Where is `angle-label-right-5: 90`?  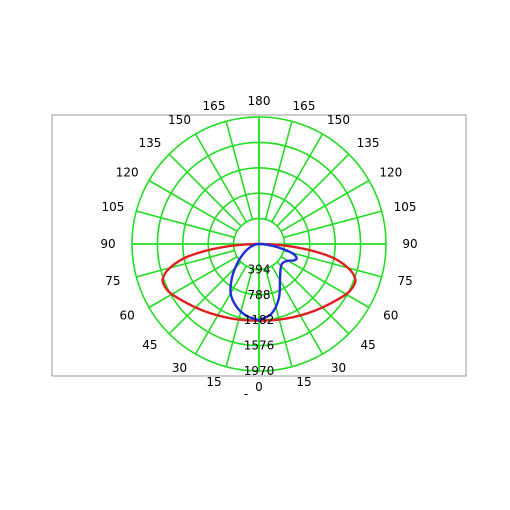
angle-label-right-5: 90 is located at coordinates (409, 244).